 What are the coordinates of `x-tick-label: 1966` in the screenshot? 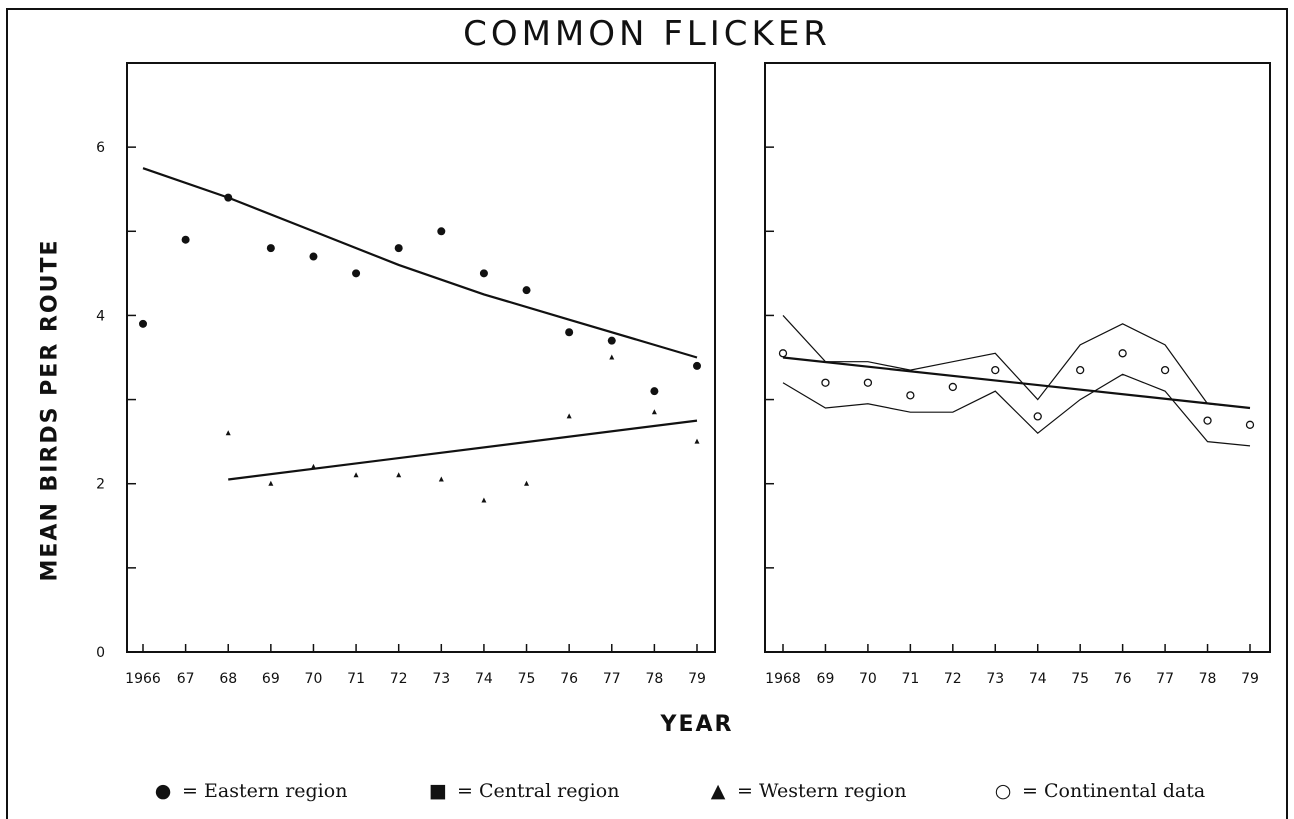 It's located at (143, 679).